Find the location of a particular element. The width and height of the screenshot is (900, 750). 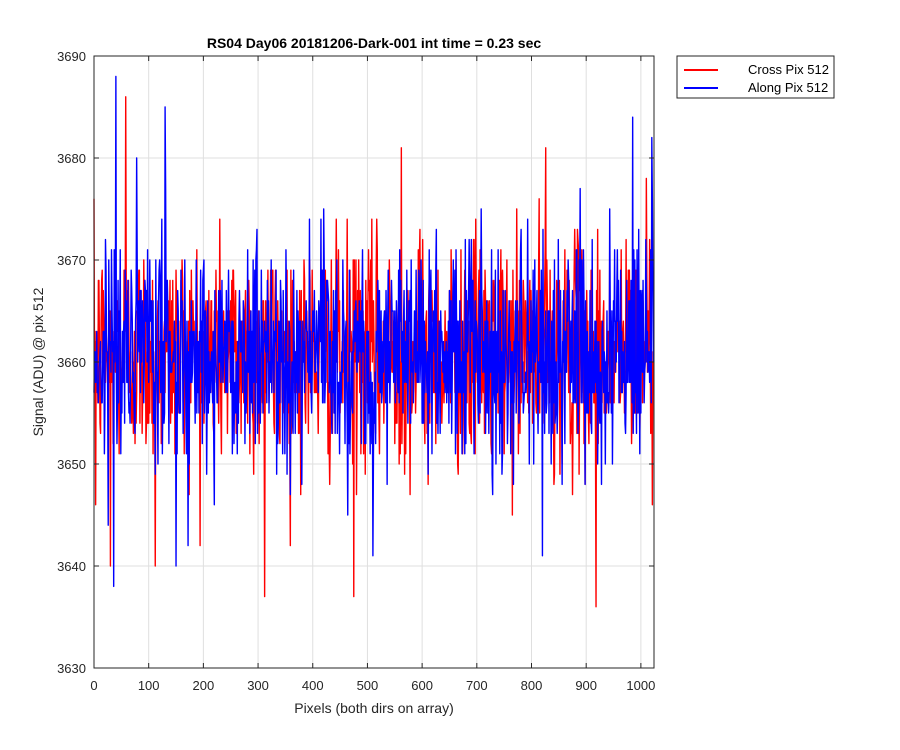

y-tick-label: 3650 is located at coordinates (71, 464).